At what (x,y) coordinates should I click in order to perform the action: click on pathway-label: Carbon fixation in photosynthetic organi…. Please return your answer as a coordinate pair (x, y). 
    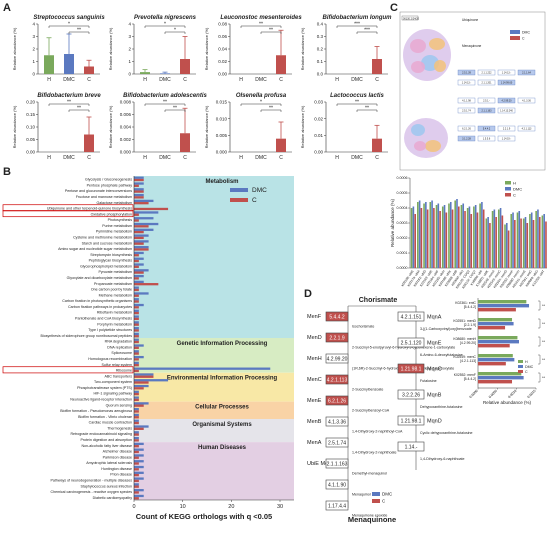
    Looking at the image, I should click on (97, 301).